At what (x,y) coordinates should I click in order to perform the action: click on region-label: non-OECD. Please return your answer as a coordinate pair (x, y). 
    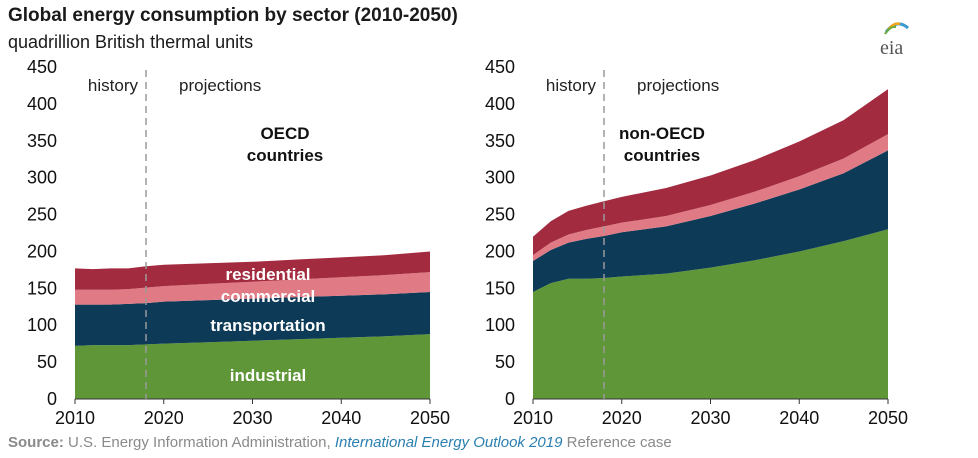
    Looking at the image, I should click on (662, 133).